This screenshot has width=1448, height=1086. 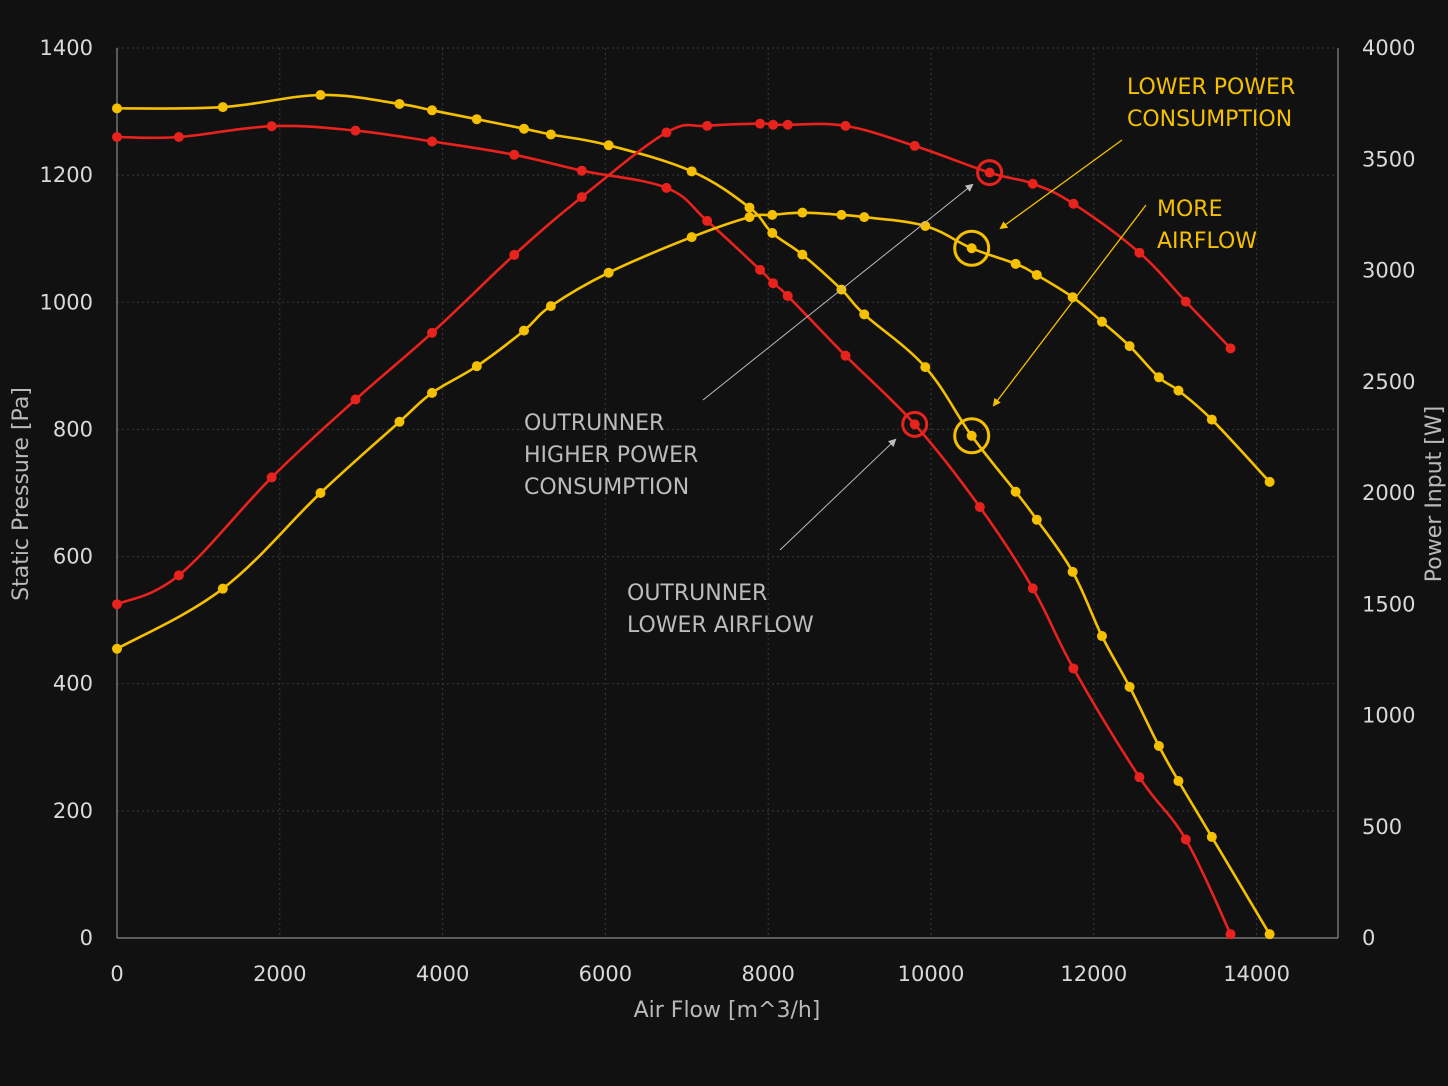 What do you see at coordinates (21, 494) in the screenshot?
I see `left-axis-title: Static Pressure [Pa]` at bounding box center [21, 494].